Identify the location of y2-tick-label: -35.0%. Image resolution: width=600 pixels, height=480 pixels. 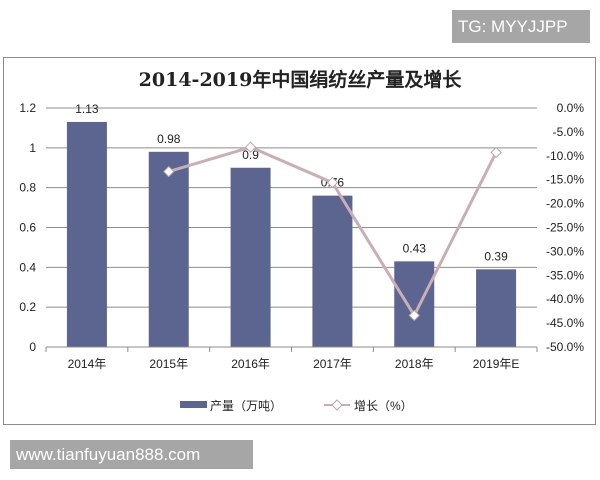
(565, 275).